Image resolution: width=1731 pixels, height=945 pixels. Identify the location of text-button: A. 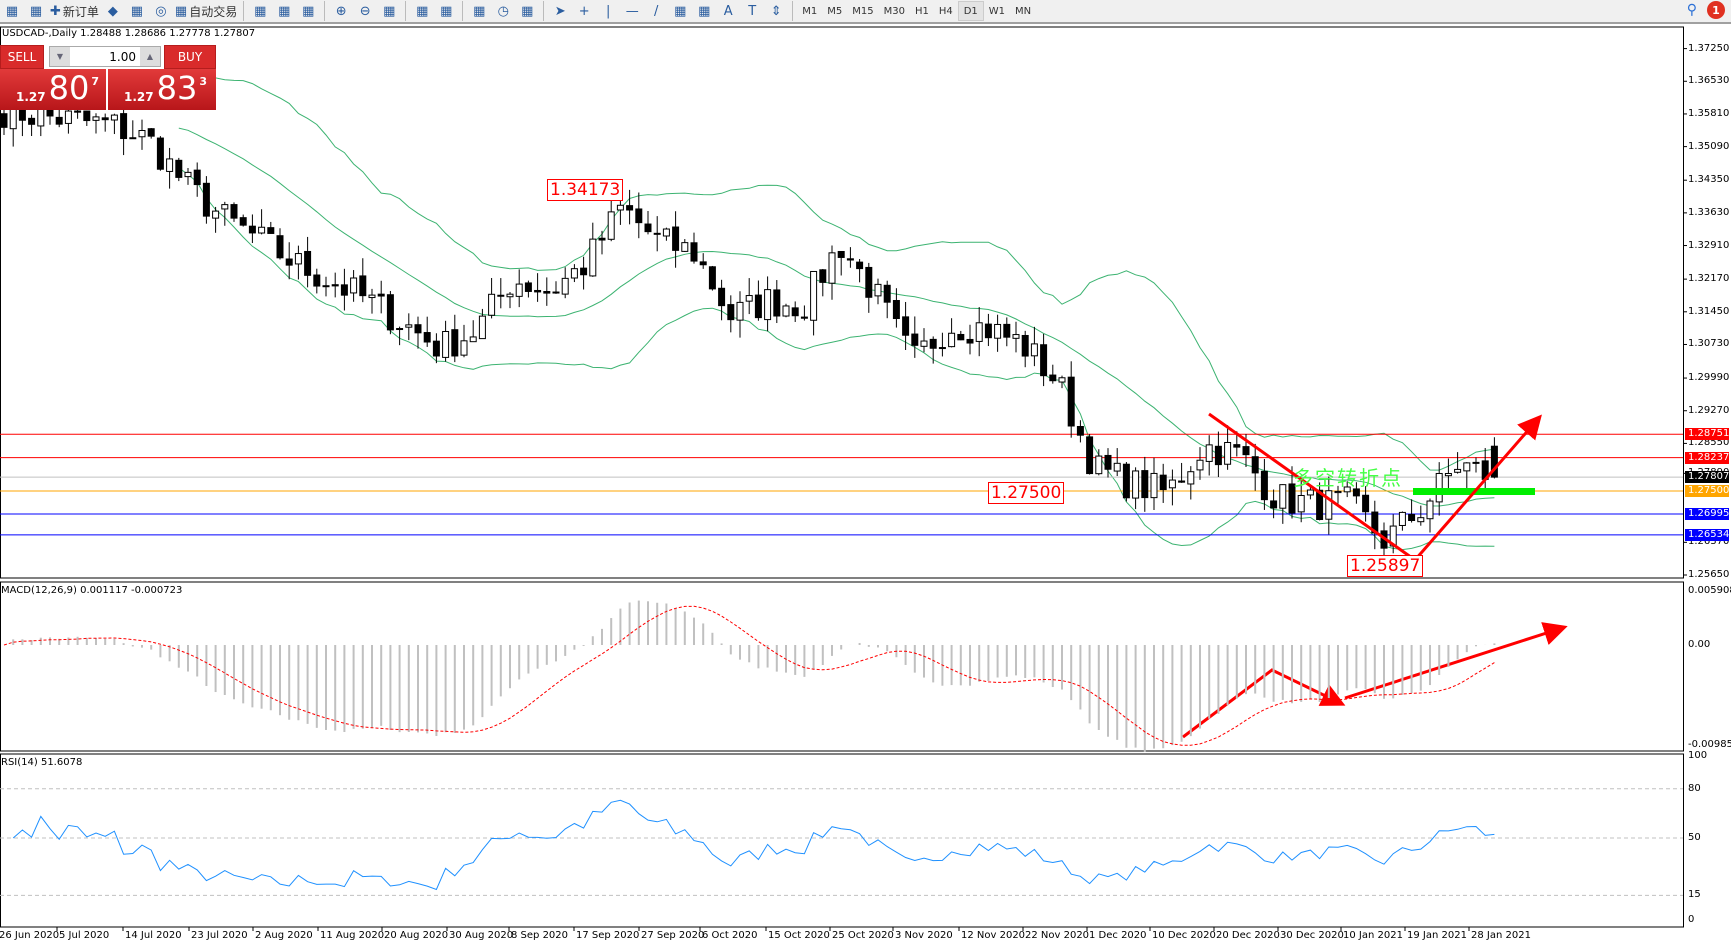
(728, 11).